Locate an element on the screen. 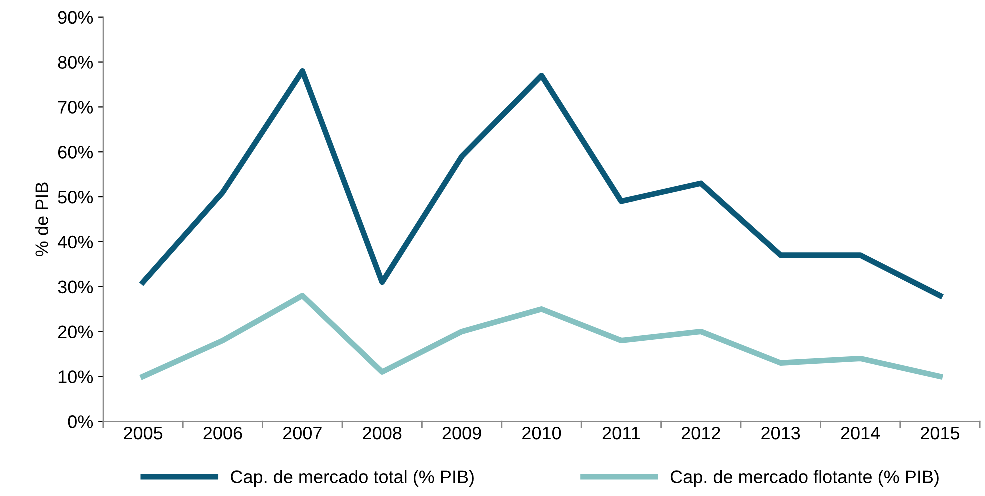 This screenshot has height=496, width=985. x-tick-label: 2015 is located at coordinates (940, 433).